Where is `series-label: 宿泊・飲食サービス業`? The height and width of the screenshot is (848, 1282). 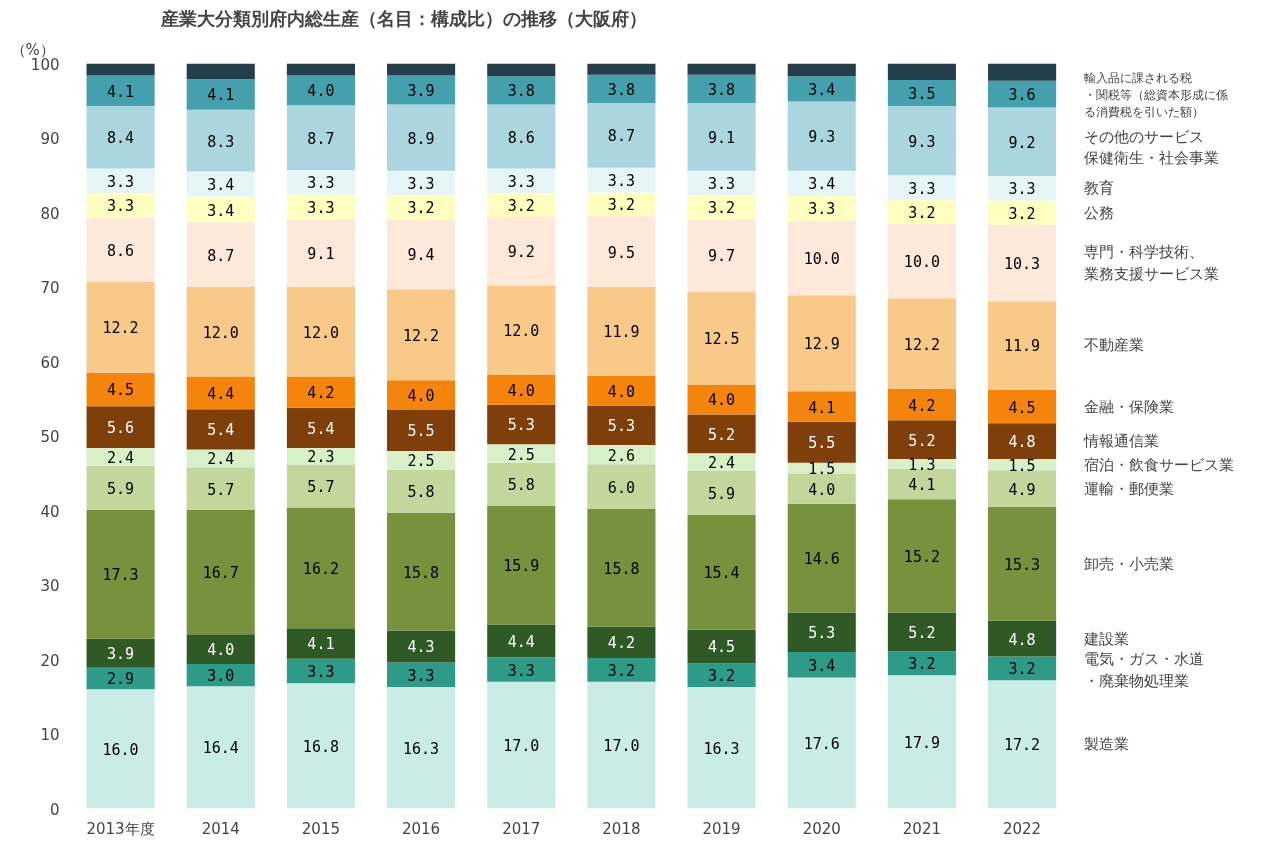 series-label: 宿泊・飲食サービス業 is located at coordinates (1159, 464).